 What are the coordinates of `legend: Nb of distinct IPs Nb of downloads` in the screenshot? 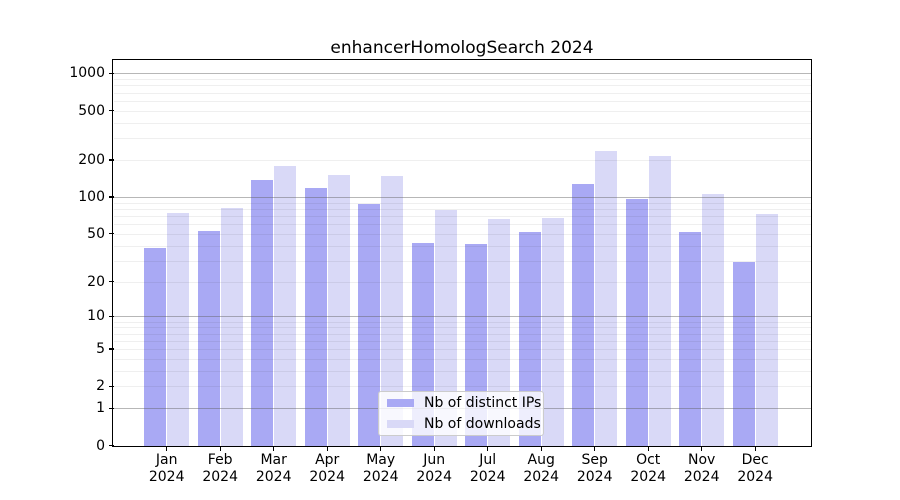 It's located at (461, 413).